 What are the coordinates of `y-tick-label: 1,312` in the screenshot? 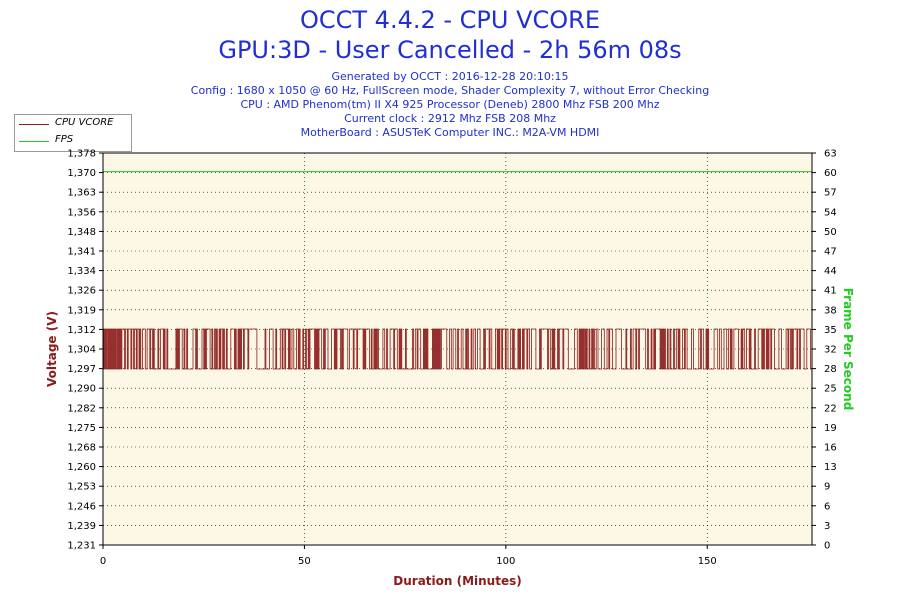 It's located at (81, 330).